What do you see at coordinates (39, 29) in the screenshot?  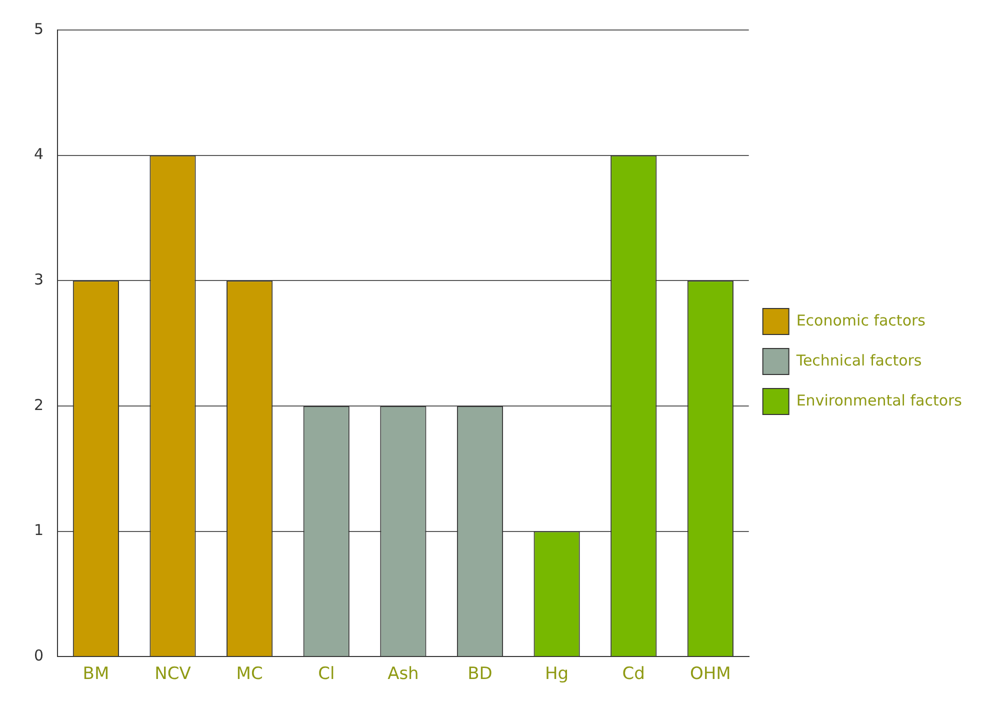 I see `y-tick-label: 5` at bounding box center [39, 29].